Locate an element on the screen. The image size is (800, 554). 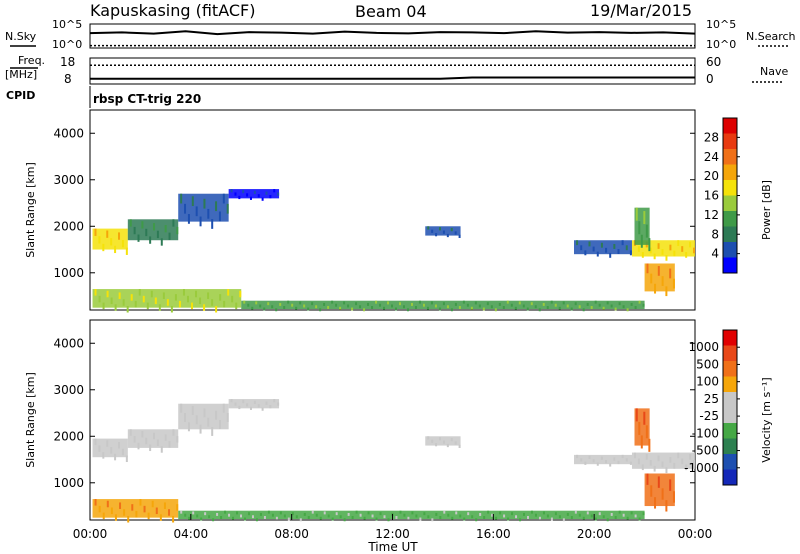
colorbar-tick-label: -500 is located at coordinates (705, 451).